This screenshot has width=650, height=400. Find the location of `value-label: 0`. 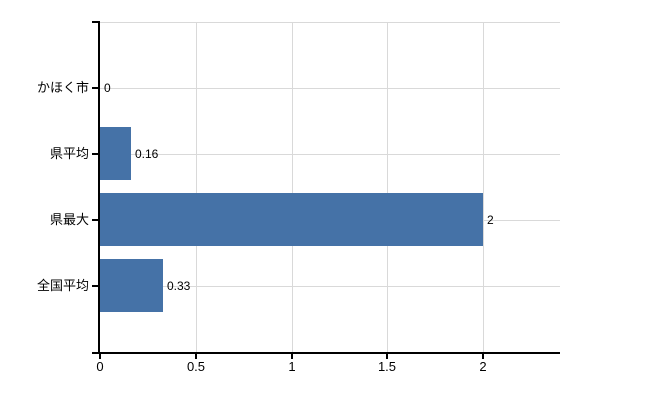

value-label: 0 is located at coordinates (107, 88).